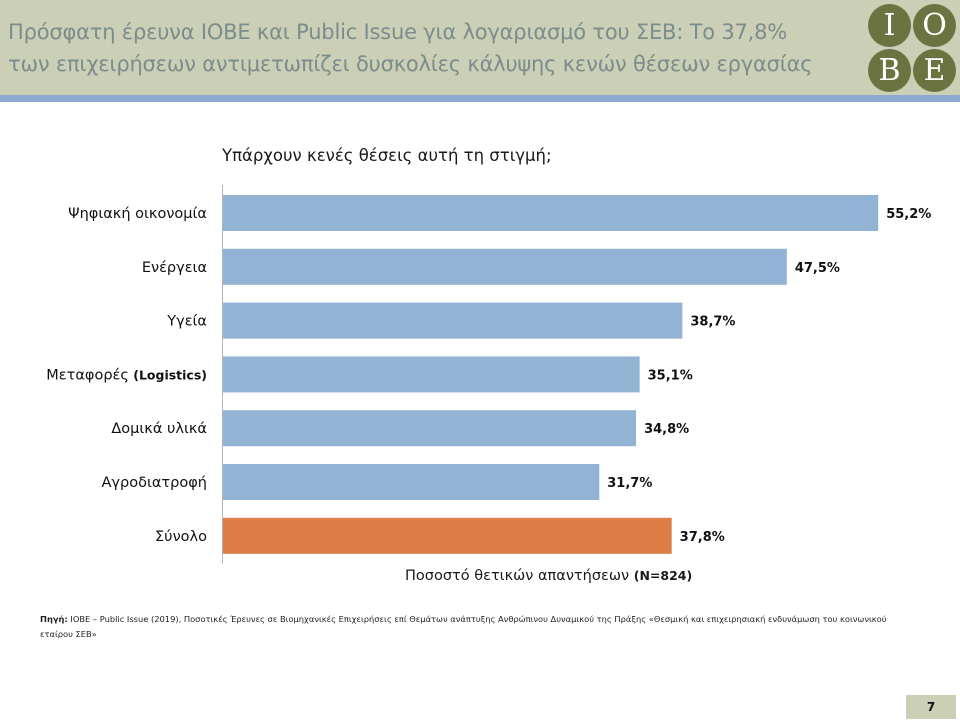  Describe the element at coordinates (181, 537) in the screenshot. I see `category-label: Σύνολο` at that location.